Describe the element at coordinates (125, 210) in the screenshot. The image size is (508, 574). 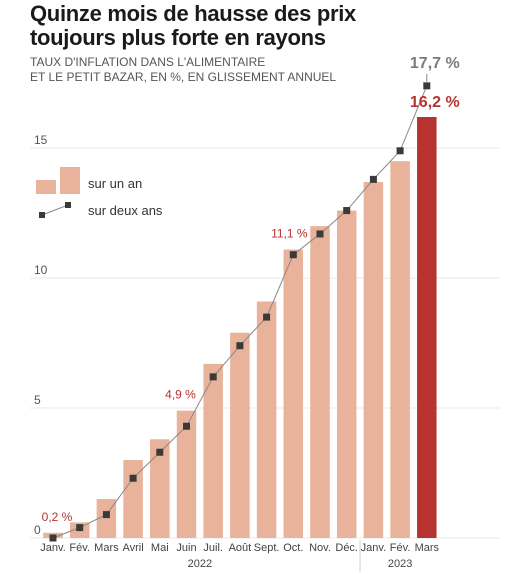
I see `legend-line-label: sur deux ans` at that location.